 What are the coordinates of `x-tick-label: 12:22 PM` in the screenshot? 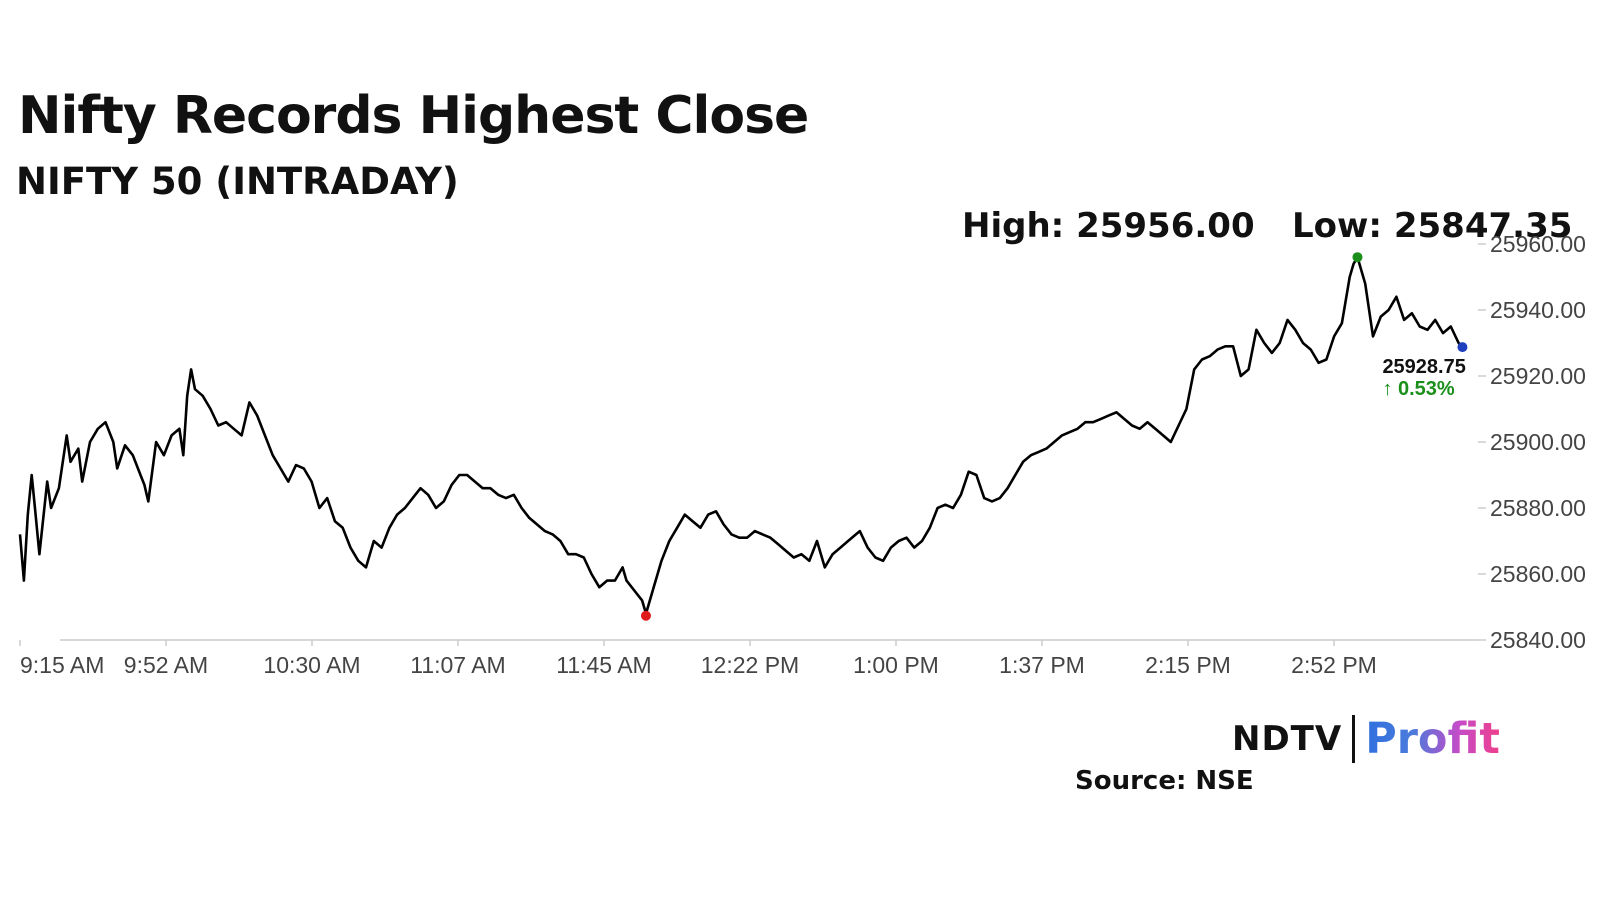 It's located at (750, 665).